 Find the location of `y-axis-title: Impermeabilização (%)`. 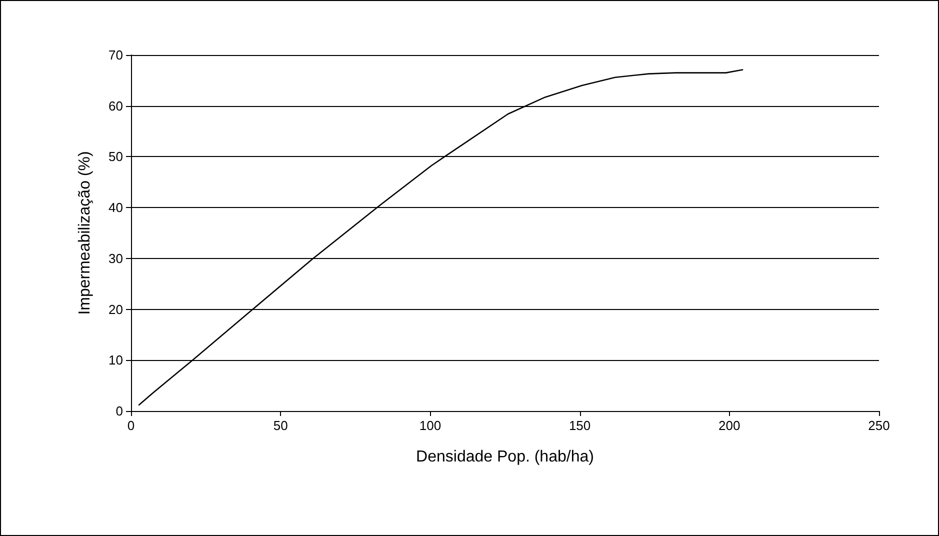

y-axis-title: Impermeabilização (%) is located at coordinates (85, 233).